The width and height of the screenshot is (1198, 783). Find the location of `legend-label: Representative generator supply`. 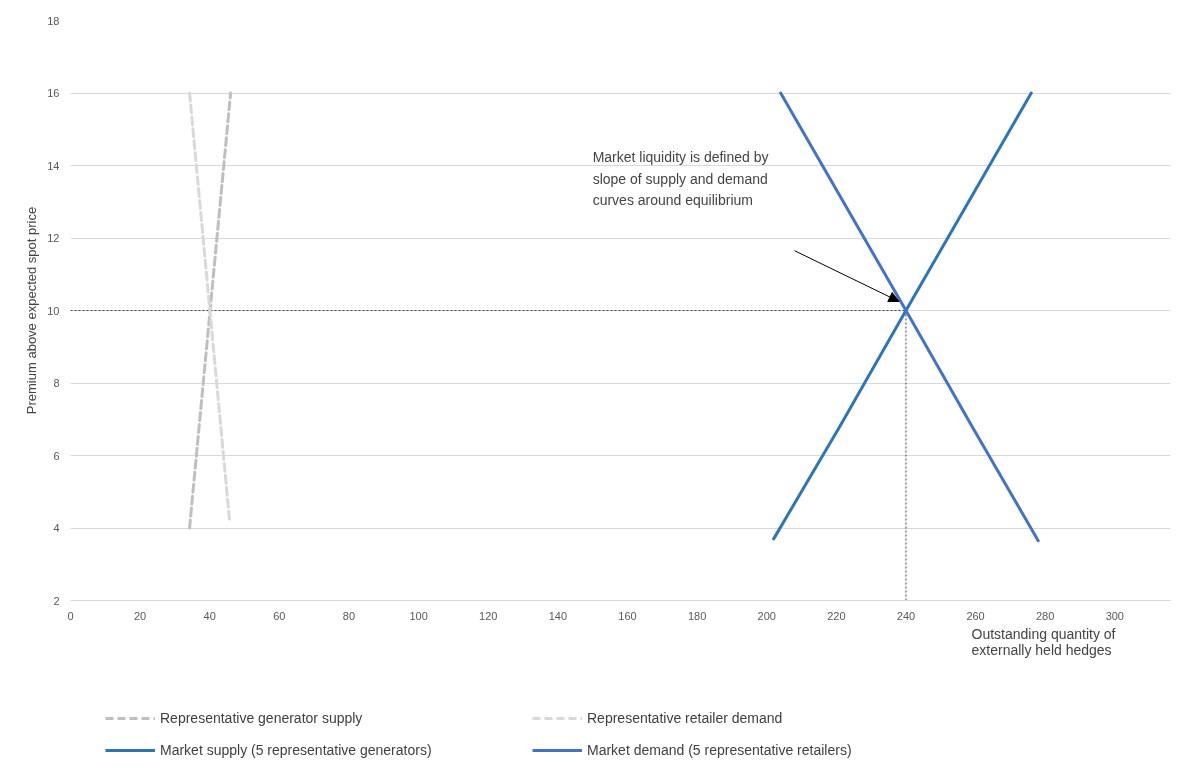

legend-label: Representative generator supply is located at coordinates (262, 718).